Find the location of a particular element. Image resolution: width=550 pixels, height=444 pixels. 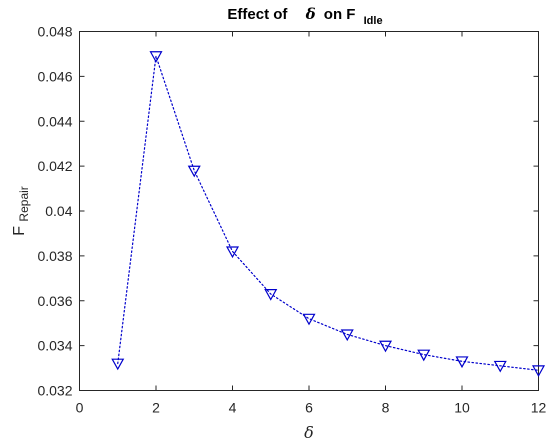

x-tick-label: 6 is located at coordinates (309, 408).